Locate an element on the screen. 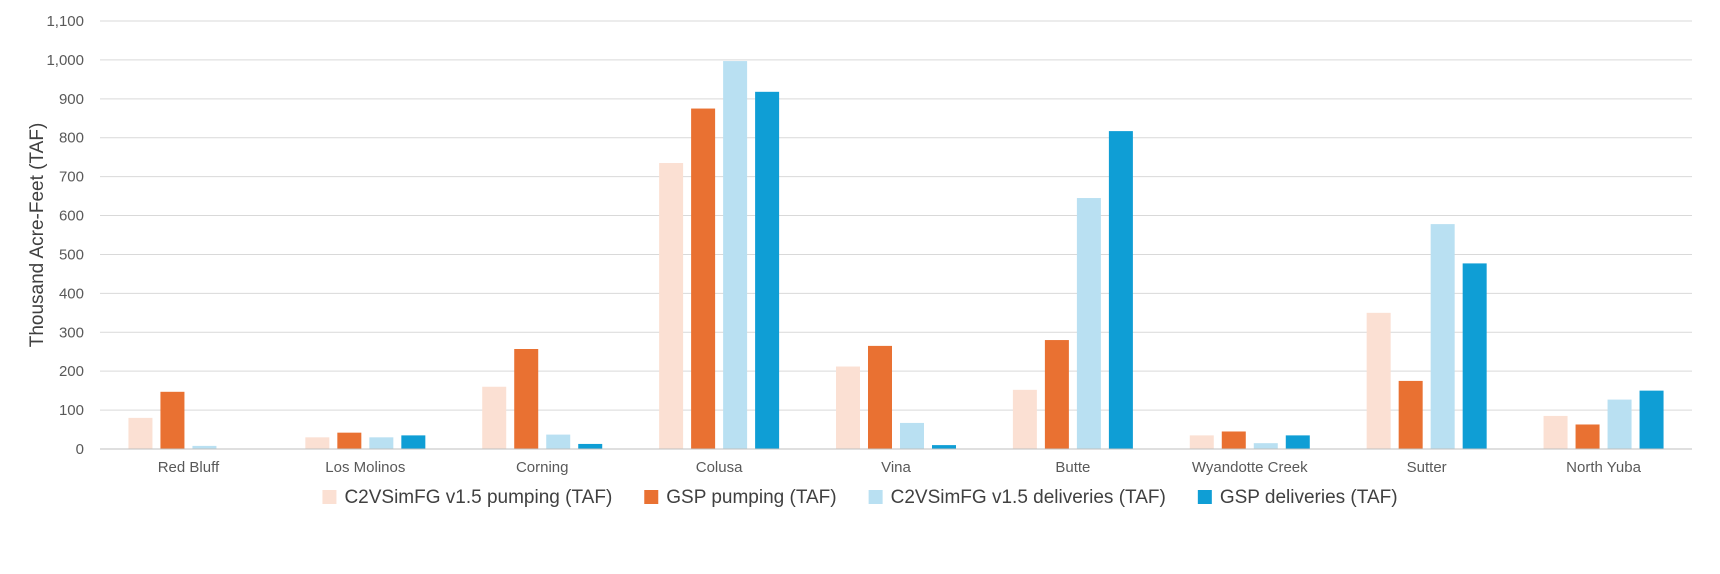 This screenshot has width=1720, height=574. legend-item: C2VSimFG v1.5 pumping (TAF) is located at coordinates (467, 497).